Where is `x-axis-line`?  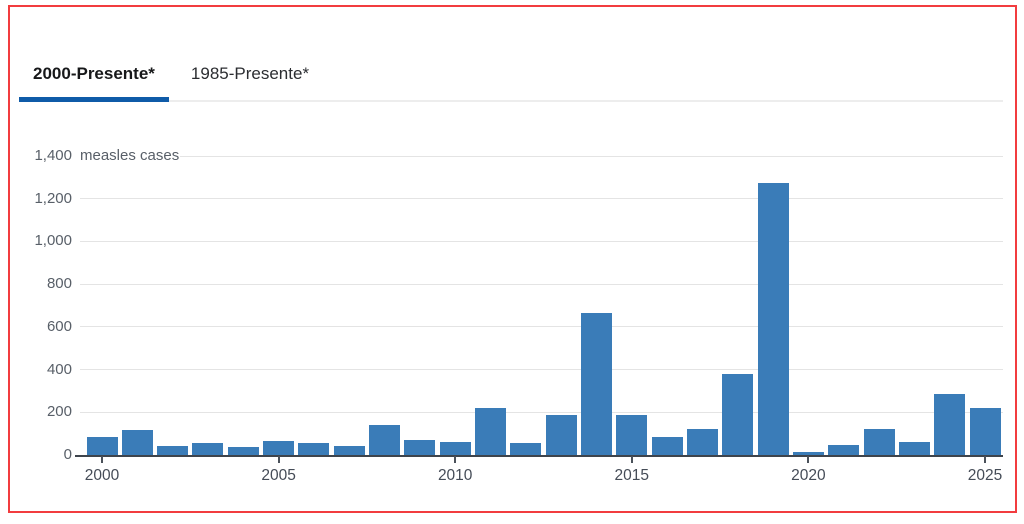 x-axis-line is located at coordinates (539, 456).